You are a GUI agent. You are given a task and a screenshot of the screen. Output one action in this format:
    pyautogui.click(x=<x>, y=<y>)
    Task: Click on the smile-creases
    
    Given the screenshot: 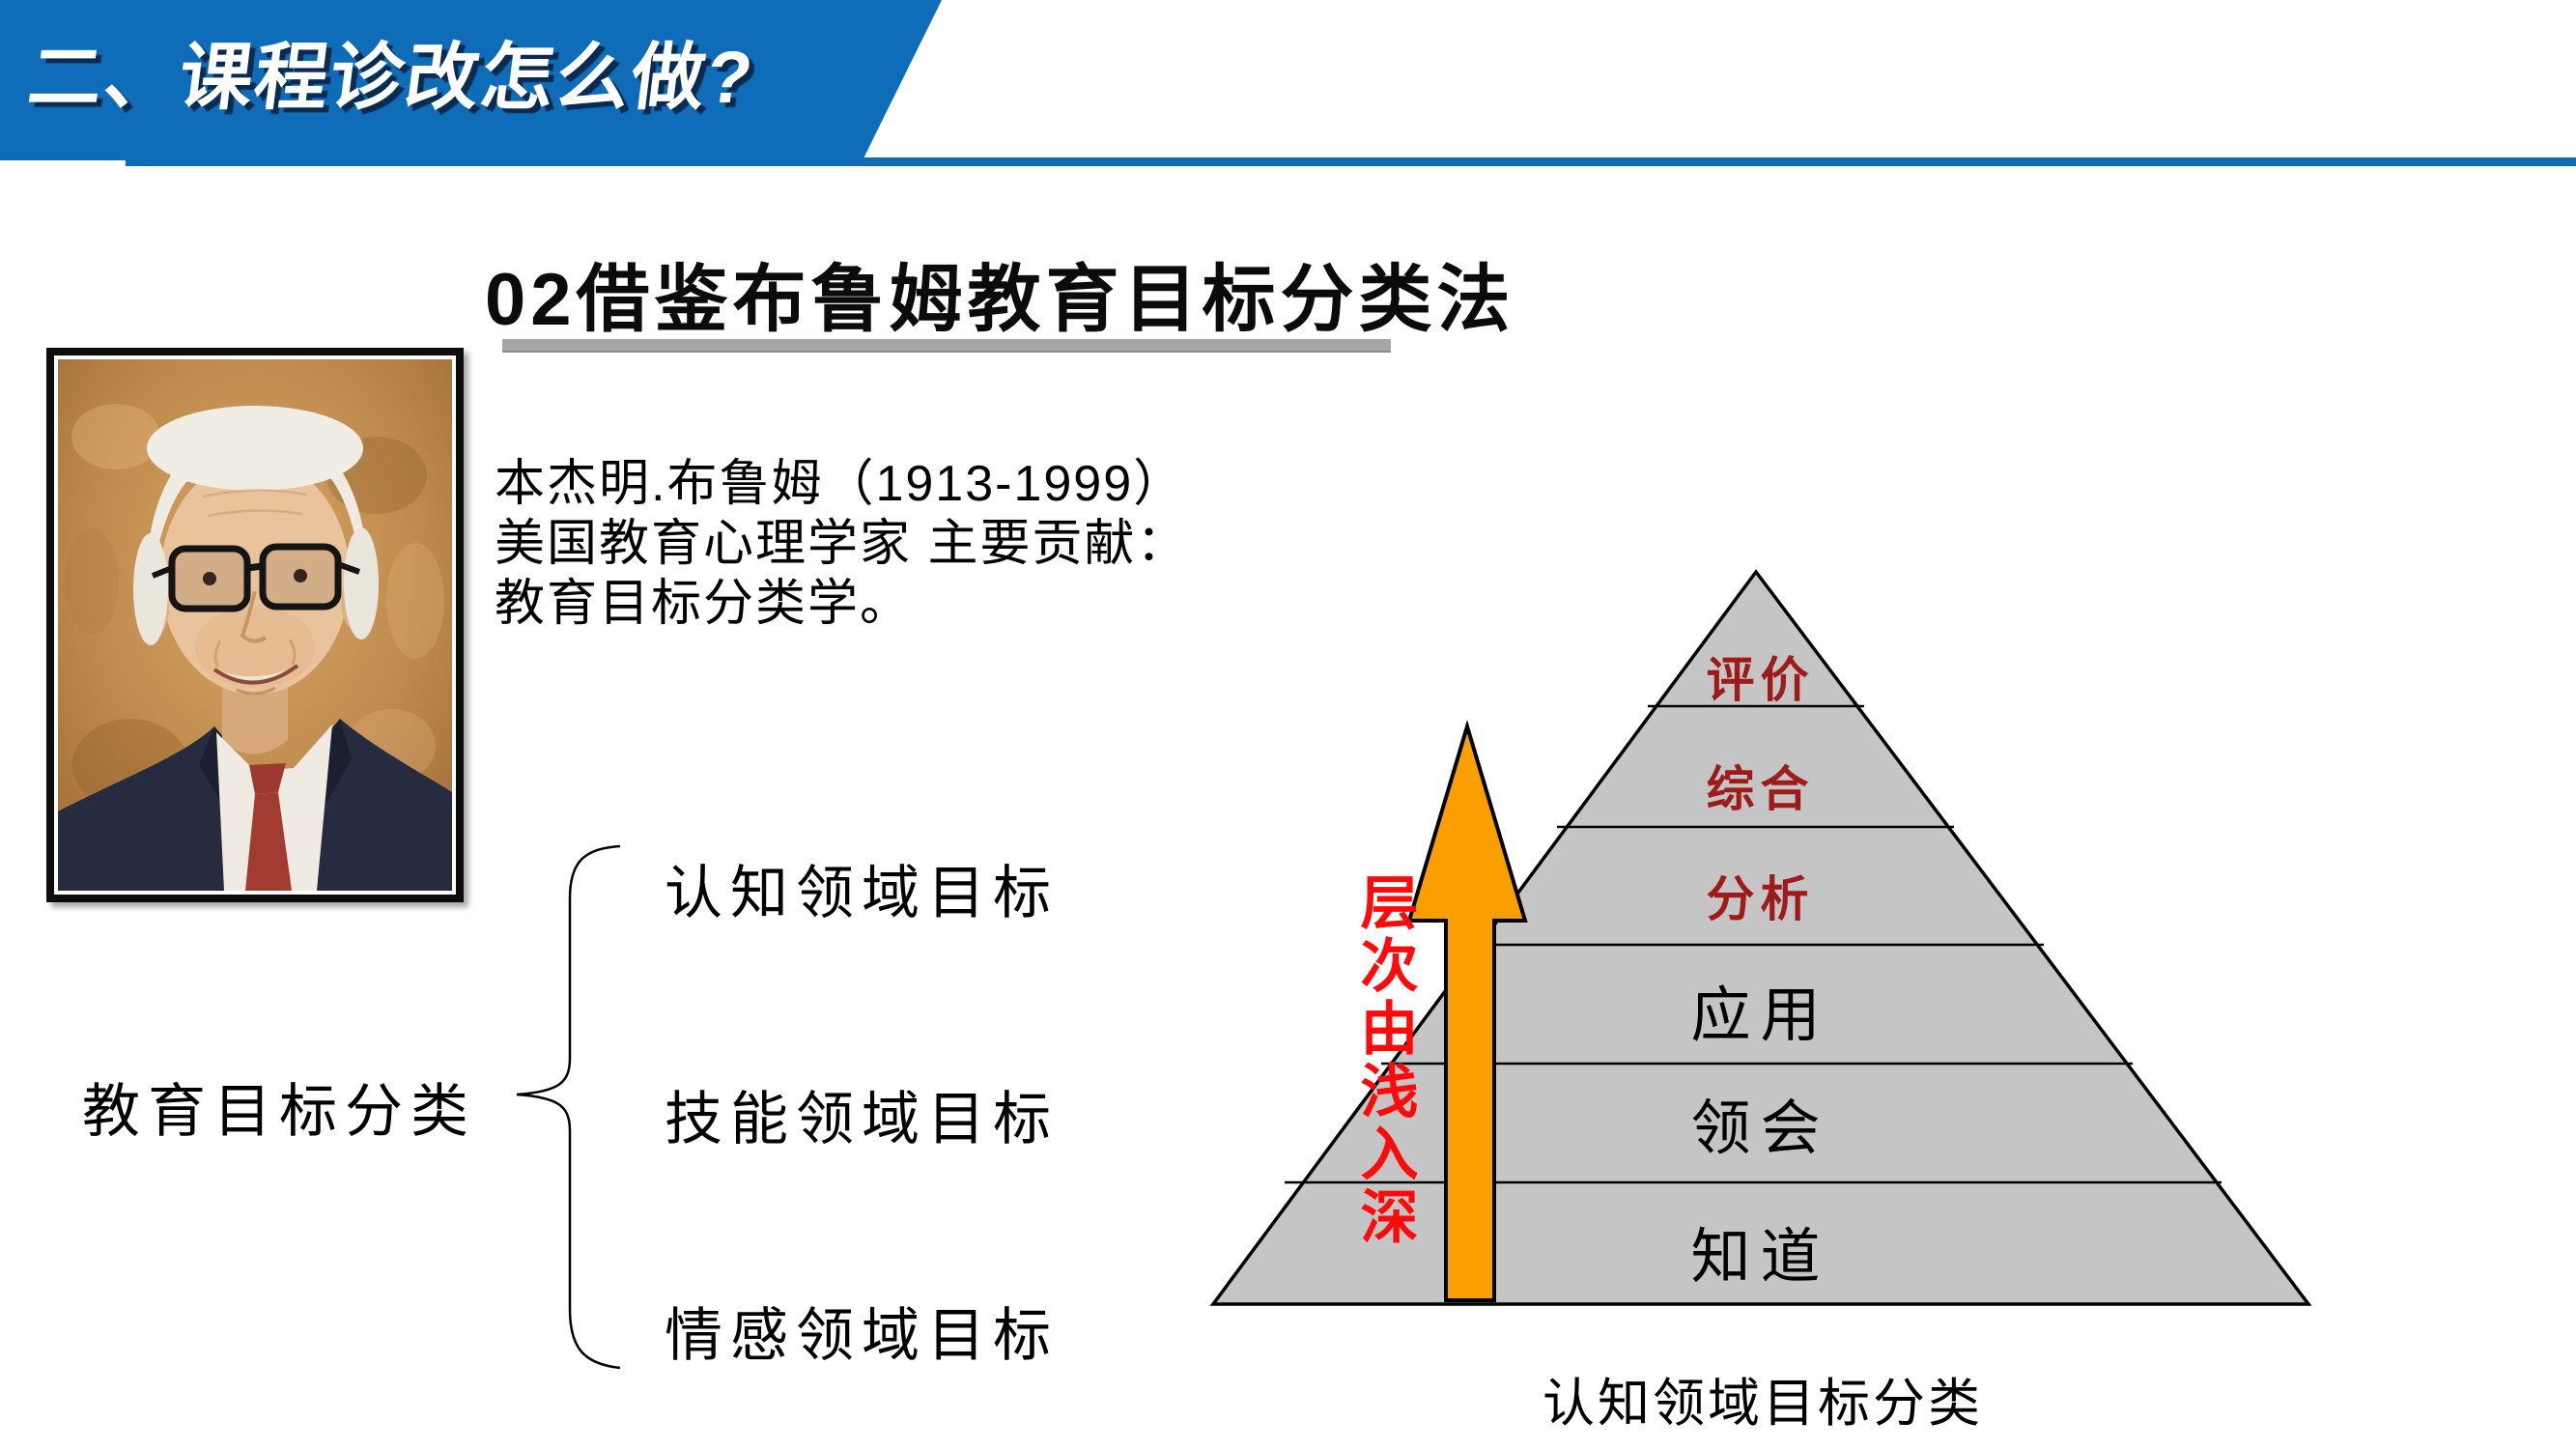 What is the action you would take?
    pyautogui.click(x=255, y=654)
    